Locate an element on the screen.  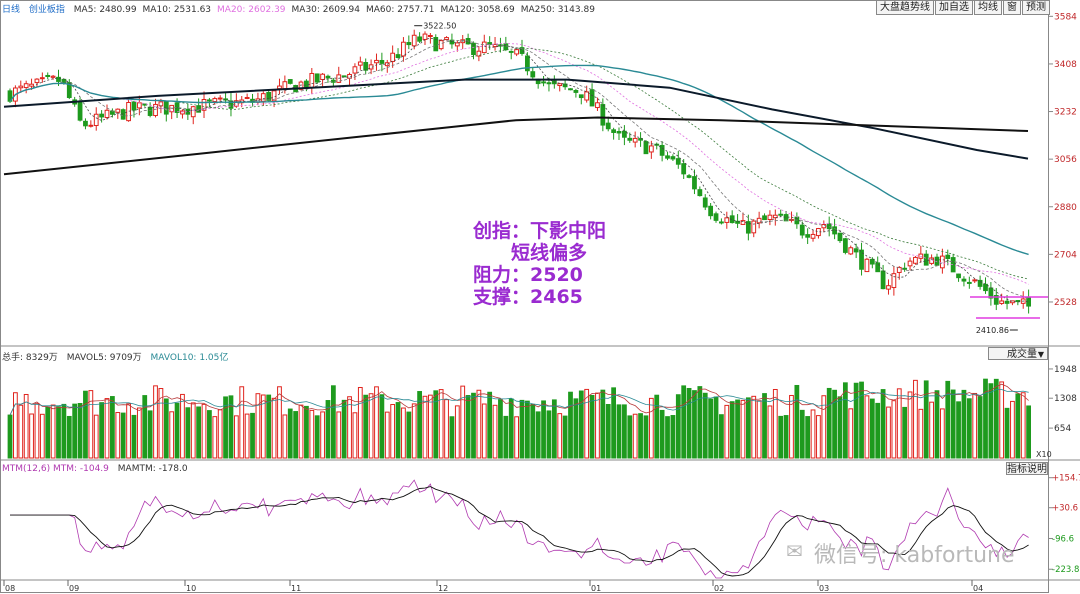
annotation-line: 创指：下影中阳 is located at coordinates (540, 231).